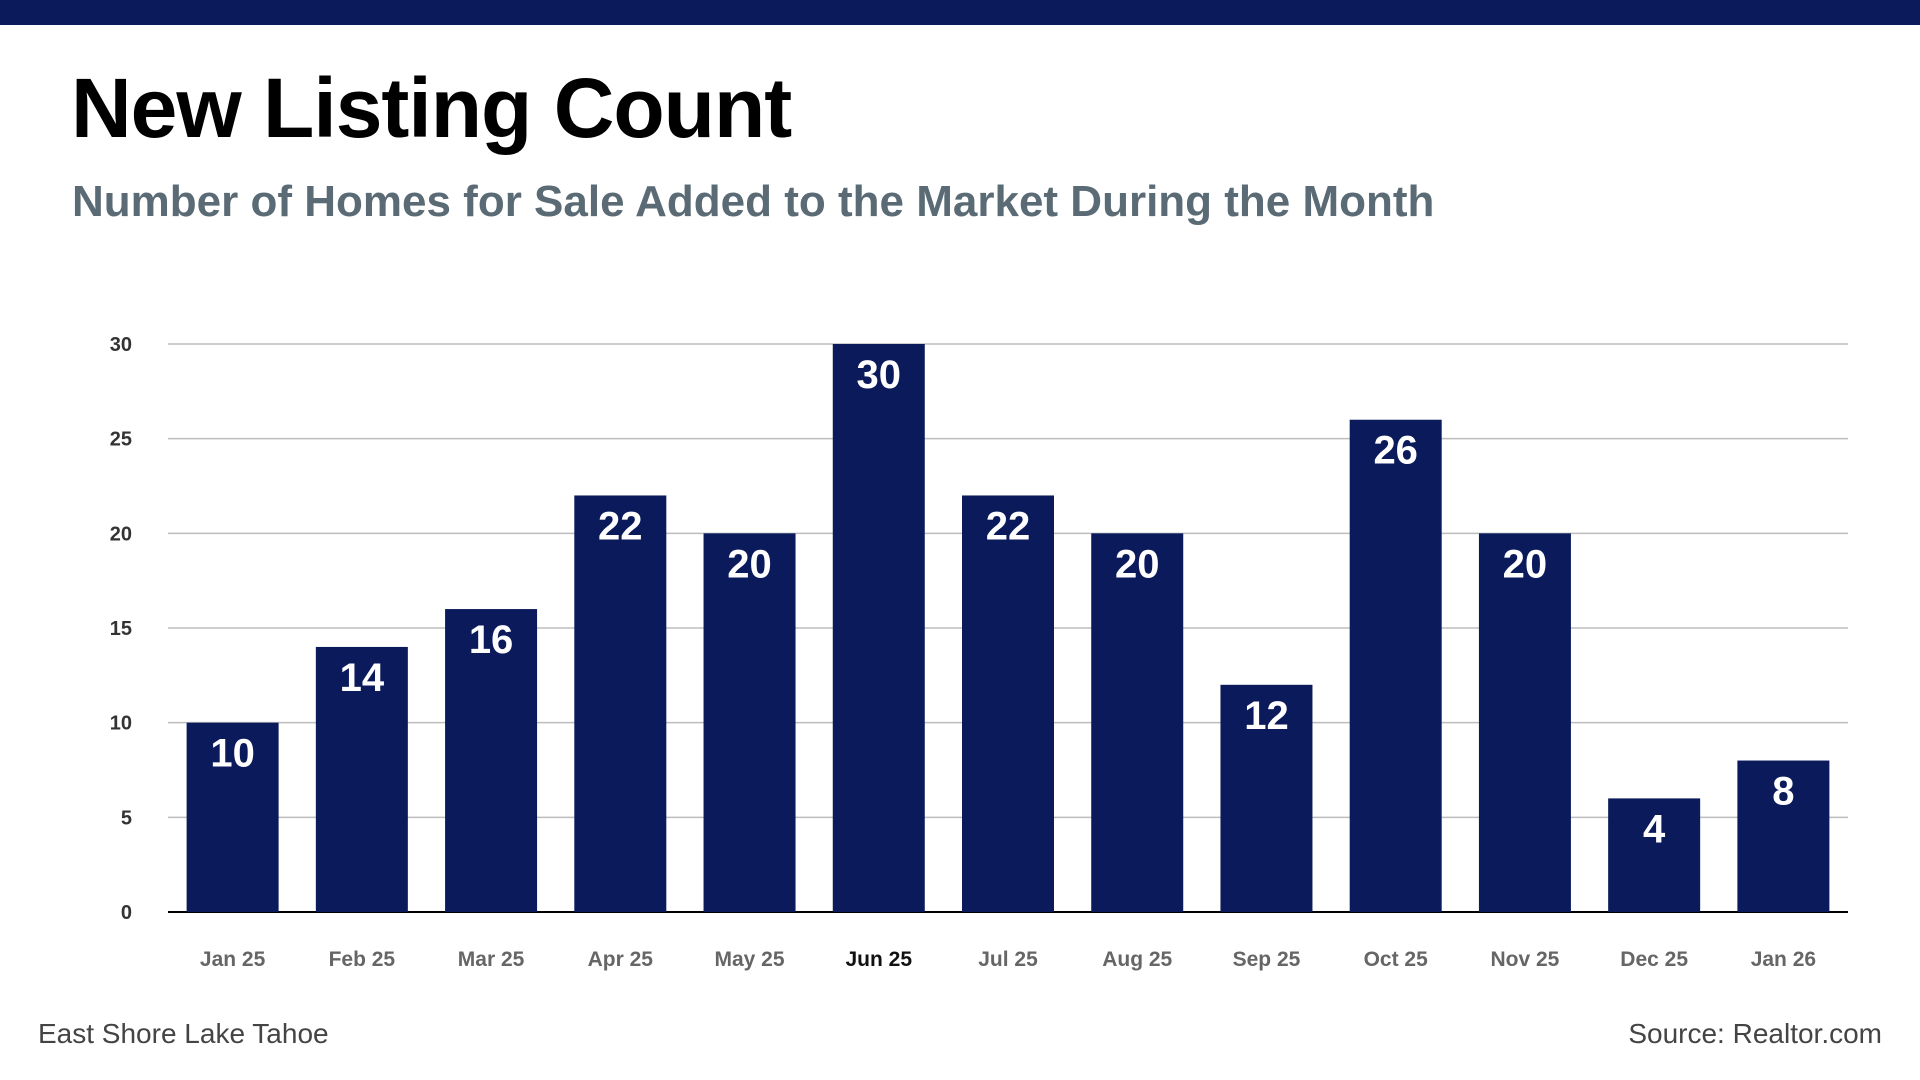  I want to click on x-category-label: Feb 25, so click(362, 959).